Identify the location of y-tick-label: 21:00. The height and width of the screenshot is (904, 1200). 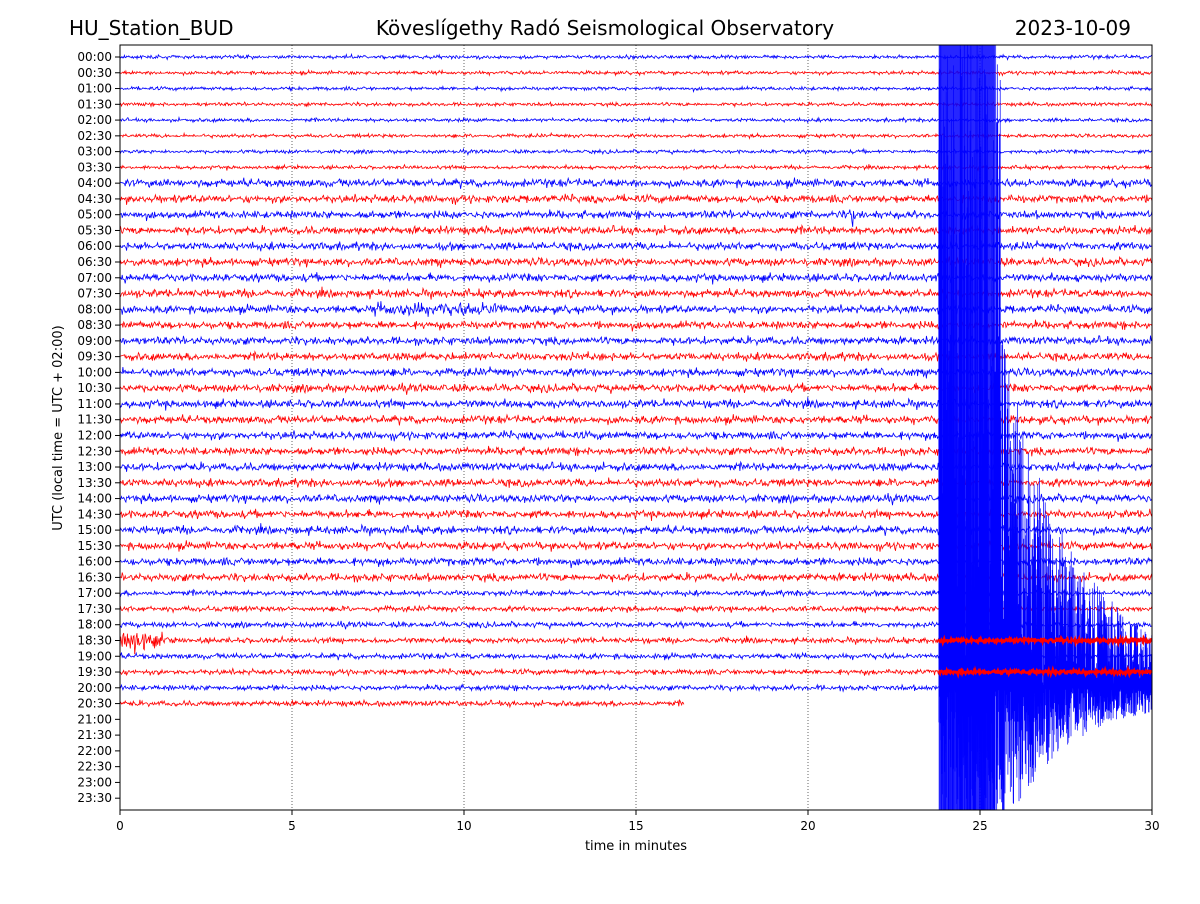
(94, 719).